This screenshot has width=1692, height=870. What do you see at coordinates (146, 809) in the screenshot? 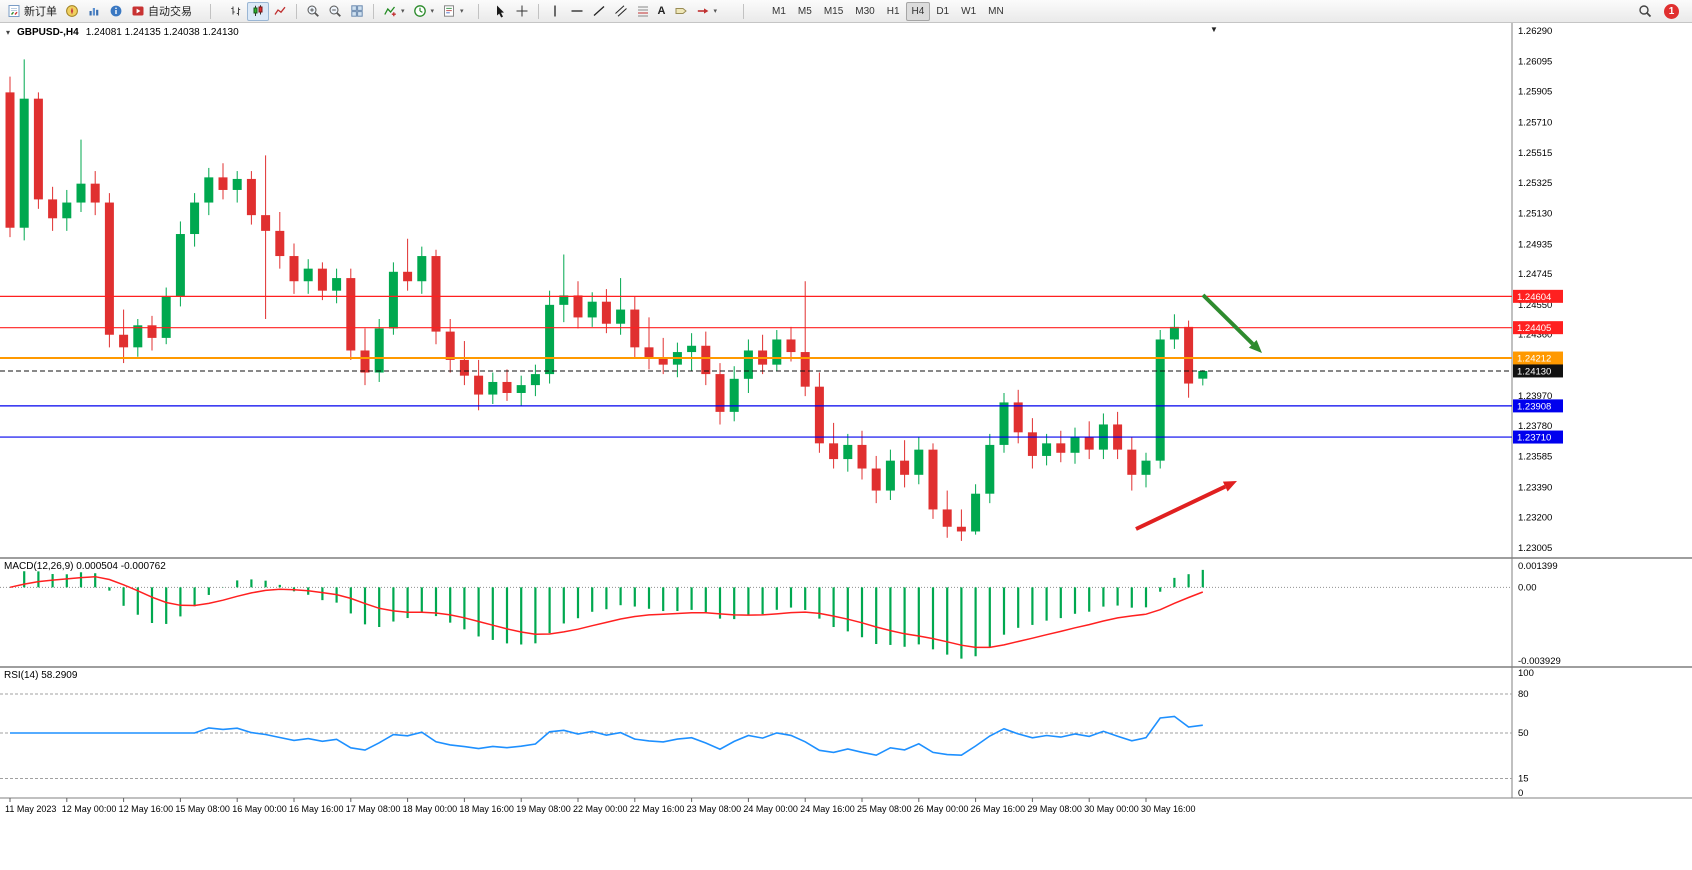
I see `svg-text: 12 May 16:00` at bounding box center [146, 809].